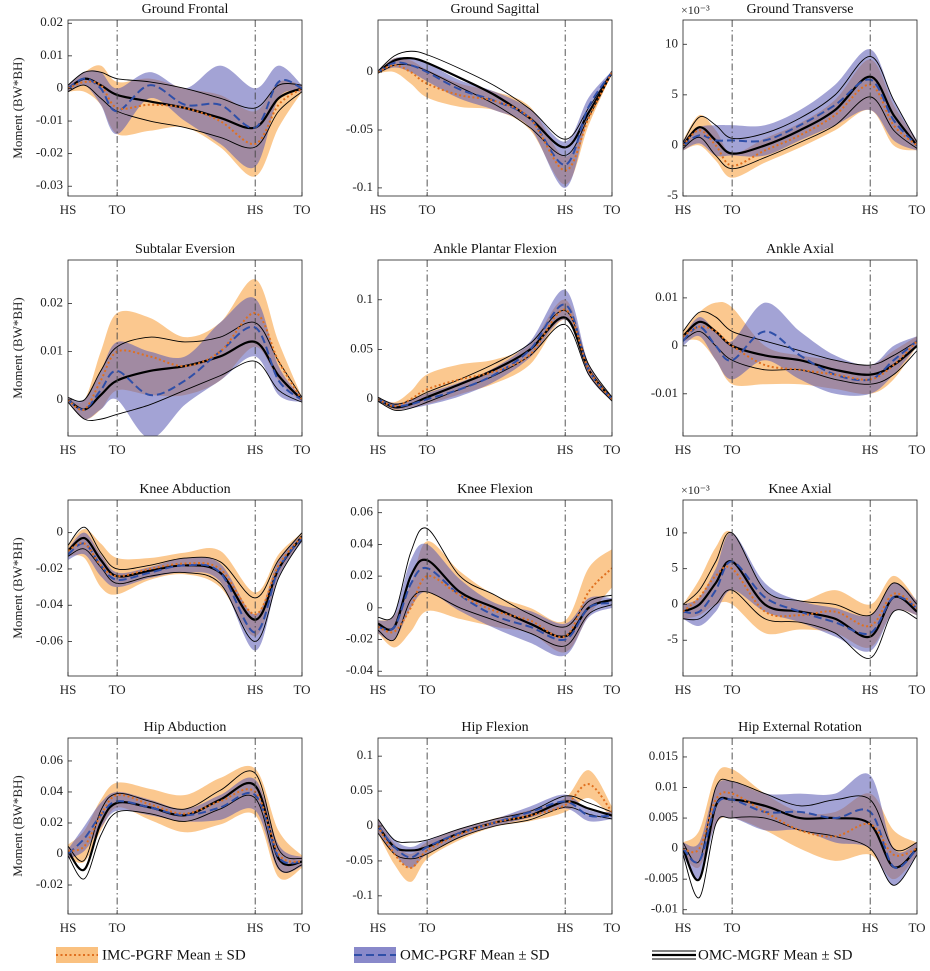 The height and width of the screenshot is (971, 930). Describe the element at coordinates (361, 542) in the screenshot. I see `y-tick-label: 0.04` at that location.